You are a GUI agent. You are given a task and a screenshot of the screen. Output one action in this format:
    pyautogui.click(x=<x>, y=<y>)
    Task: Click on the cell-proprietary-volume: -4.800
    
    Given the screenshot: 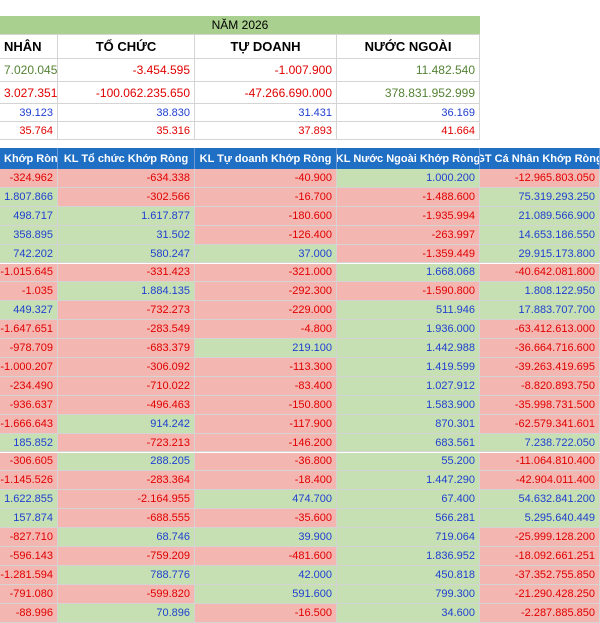 What is the action you would take?
    pyautogui.click(x=266, y=330)
    